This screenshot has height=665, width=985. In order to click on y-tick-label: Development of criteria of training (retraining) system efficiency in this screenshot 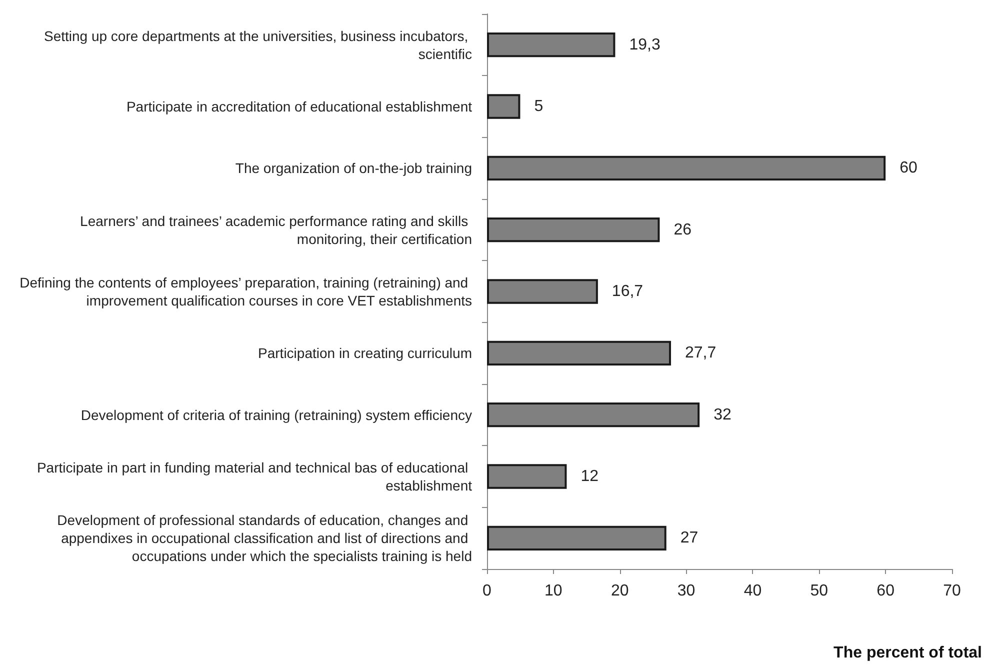, I will do `click(276, 414)`.